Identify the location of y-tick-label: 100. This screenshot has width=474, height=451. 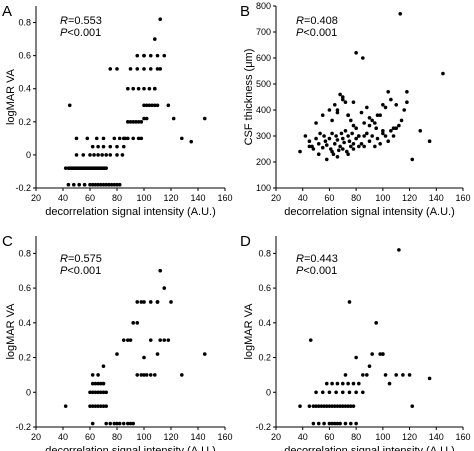
(263, 188).